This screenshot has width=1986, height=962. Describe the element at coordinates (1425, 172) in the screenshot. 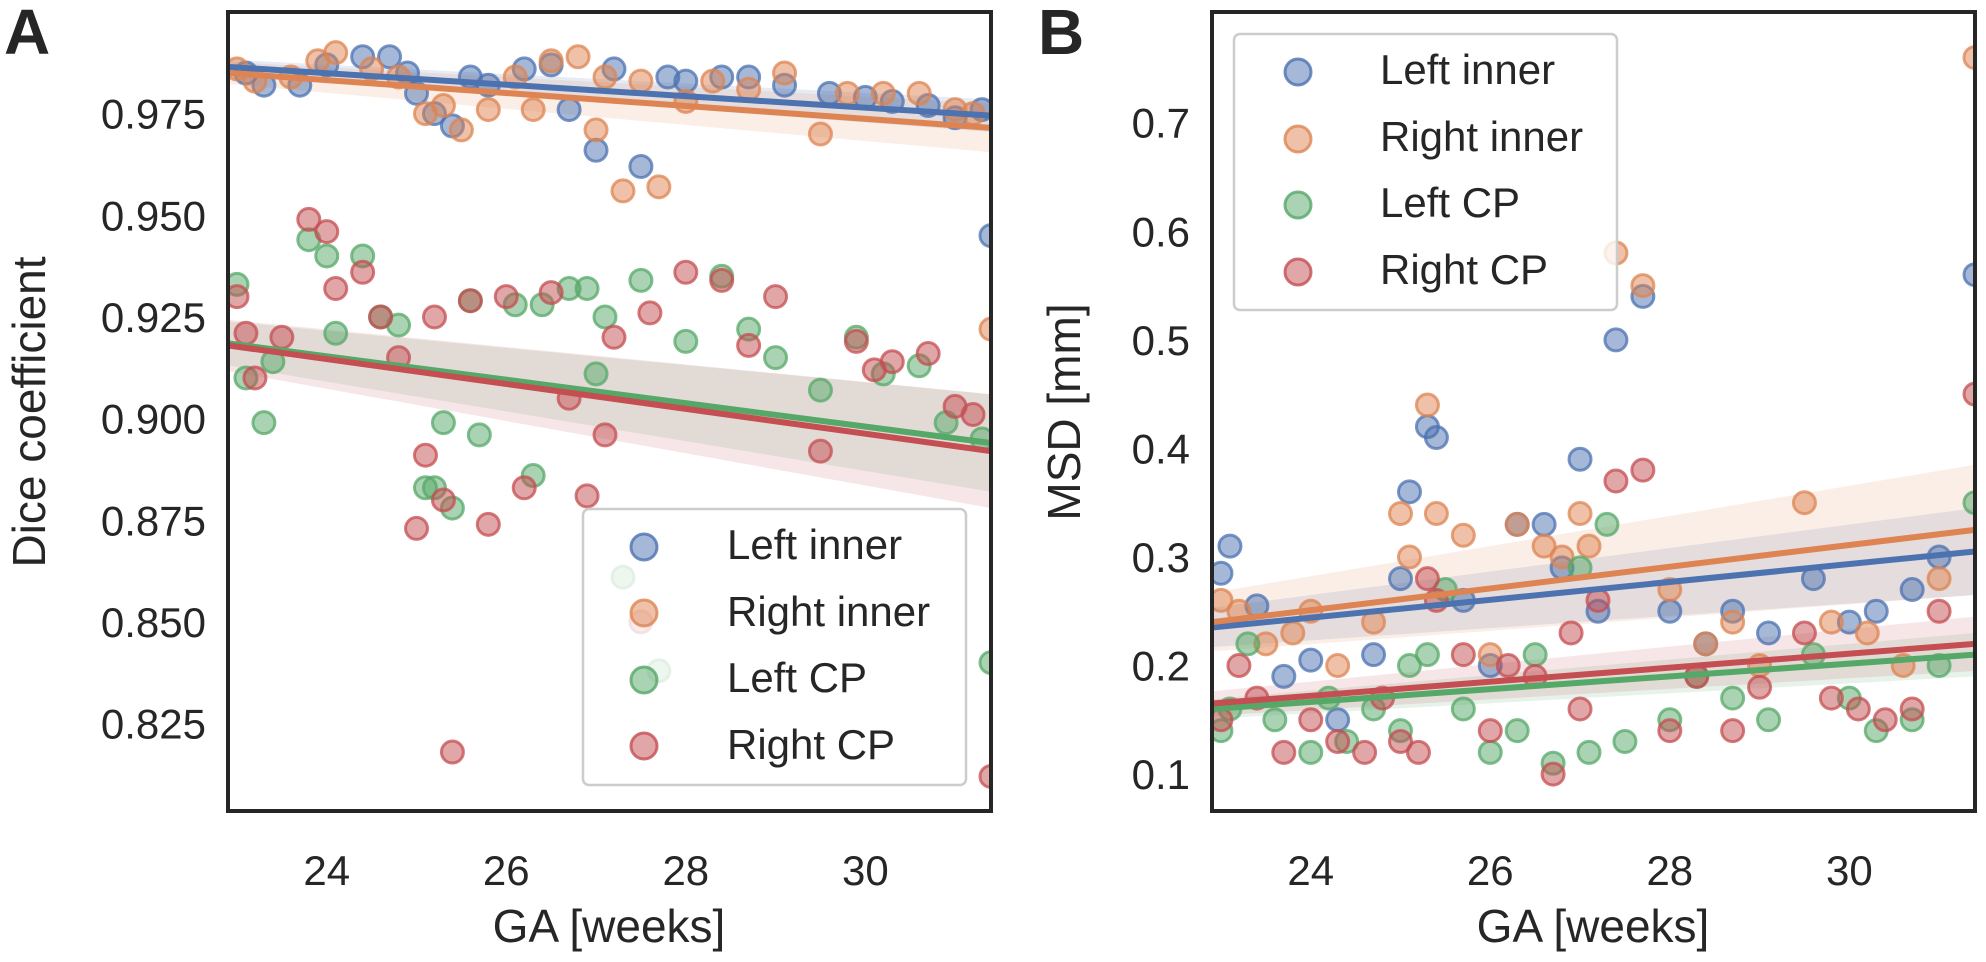

I see `panel-b-legend: Left inner Right inner Left CP Right CP` at that location.